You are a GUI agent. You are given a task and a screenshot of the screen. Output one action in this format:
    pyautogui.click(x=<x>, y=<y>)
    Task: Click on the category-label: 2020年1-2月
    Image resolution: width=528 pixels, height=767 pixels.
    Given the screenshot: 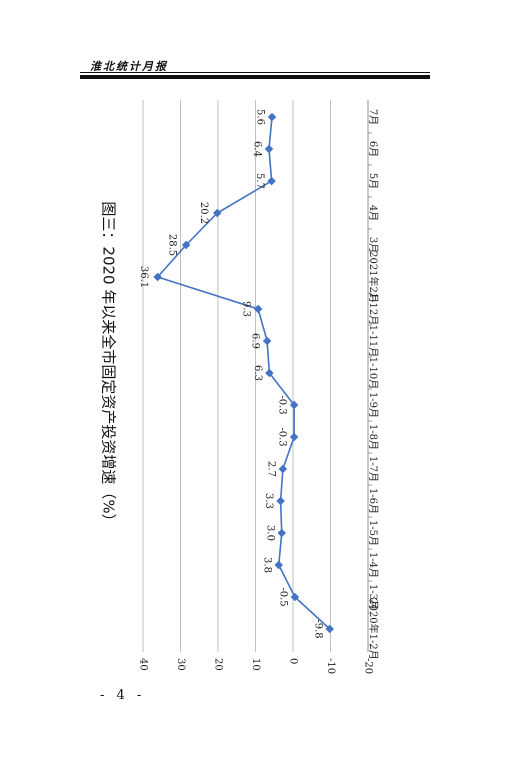 What is the action you would take?
    pyautogui.click(x=373, y=629)
    